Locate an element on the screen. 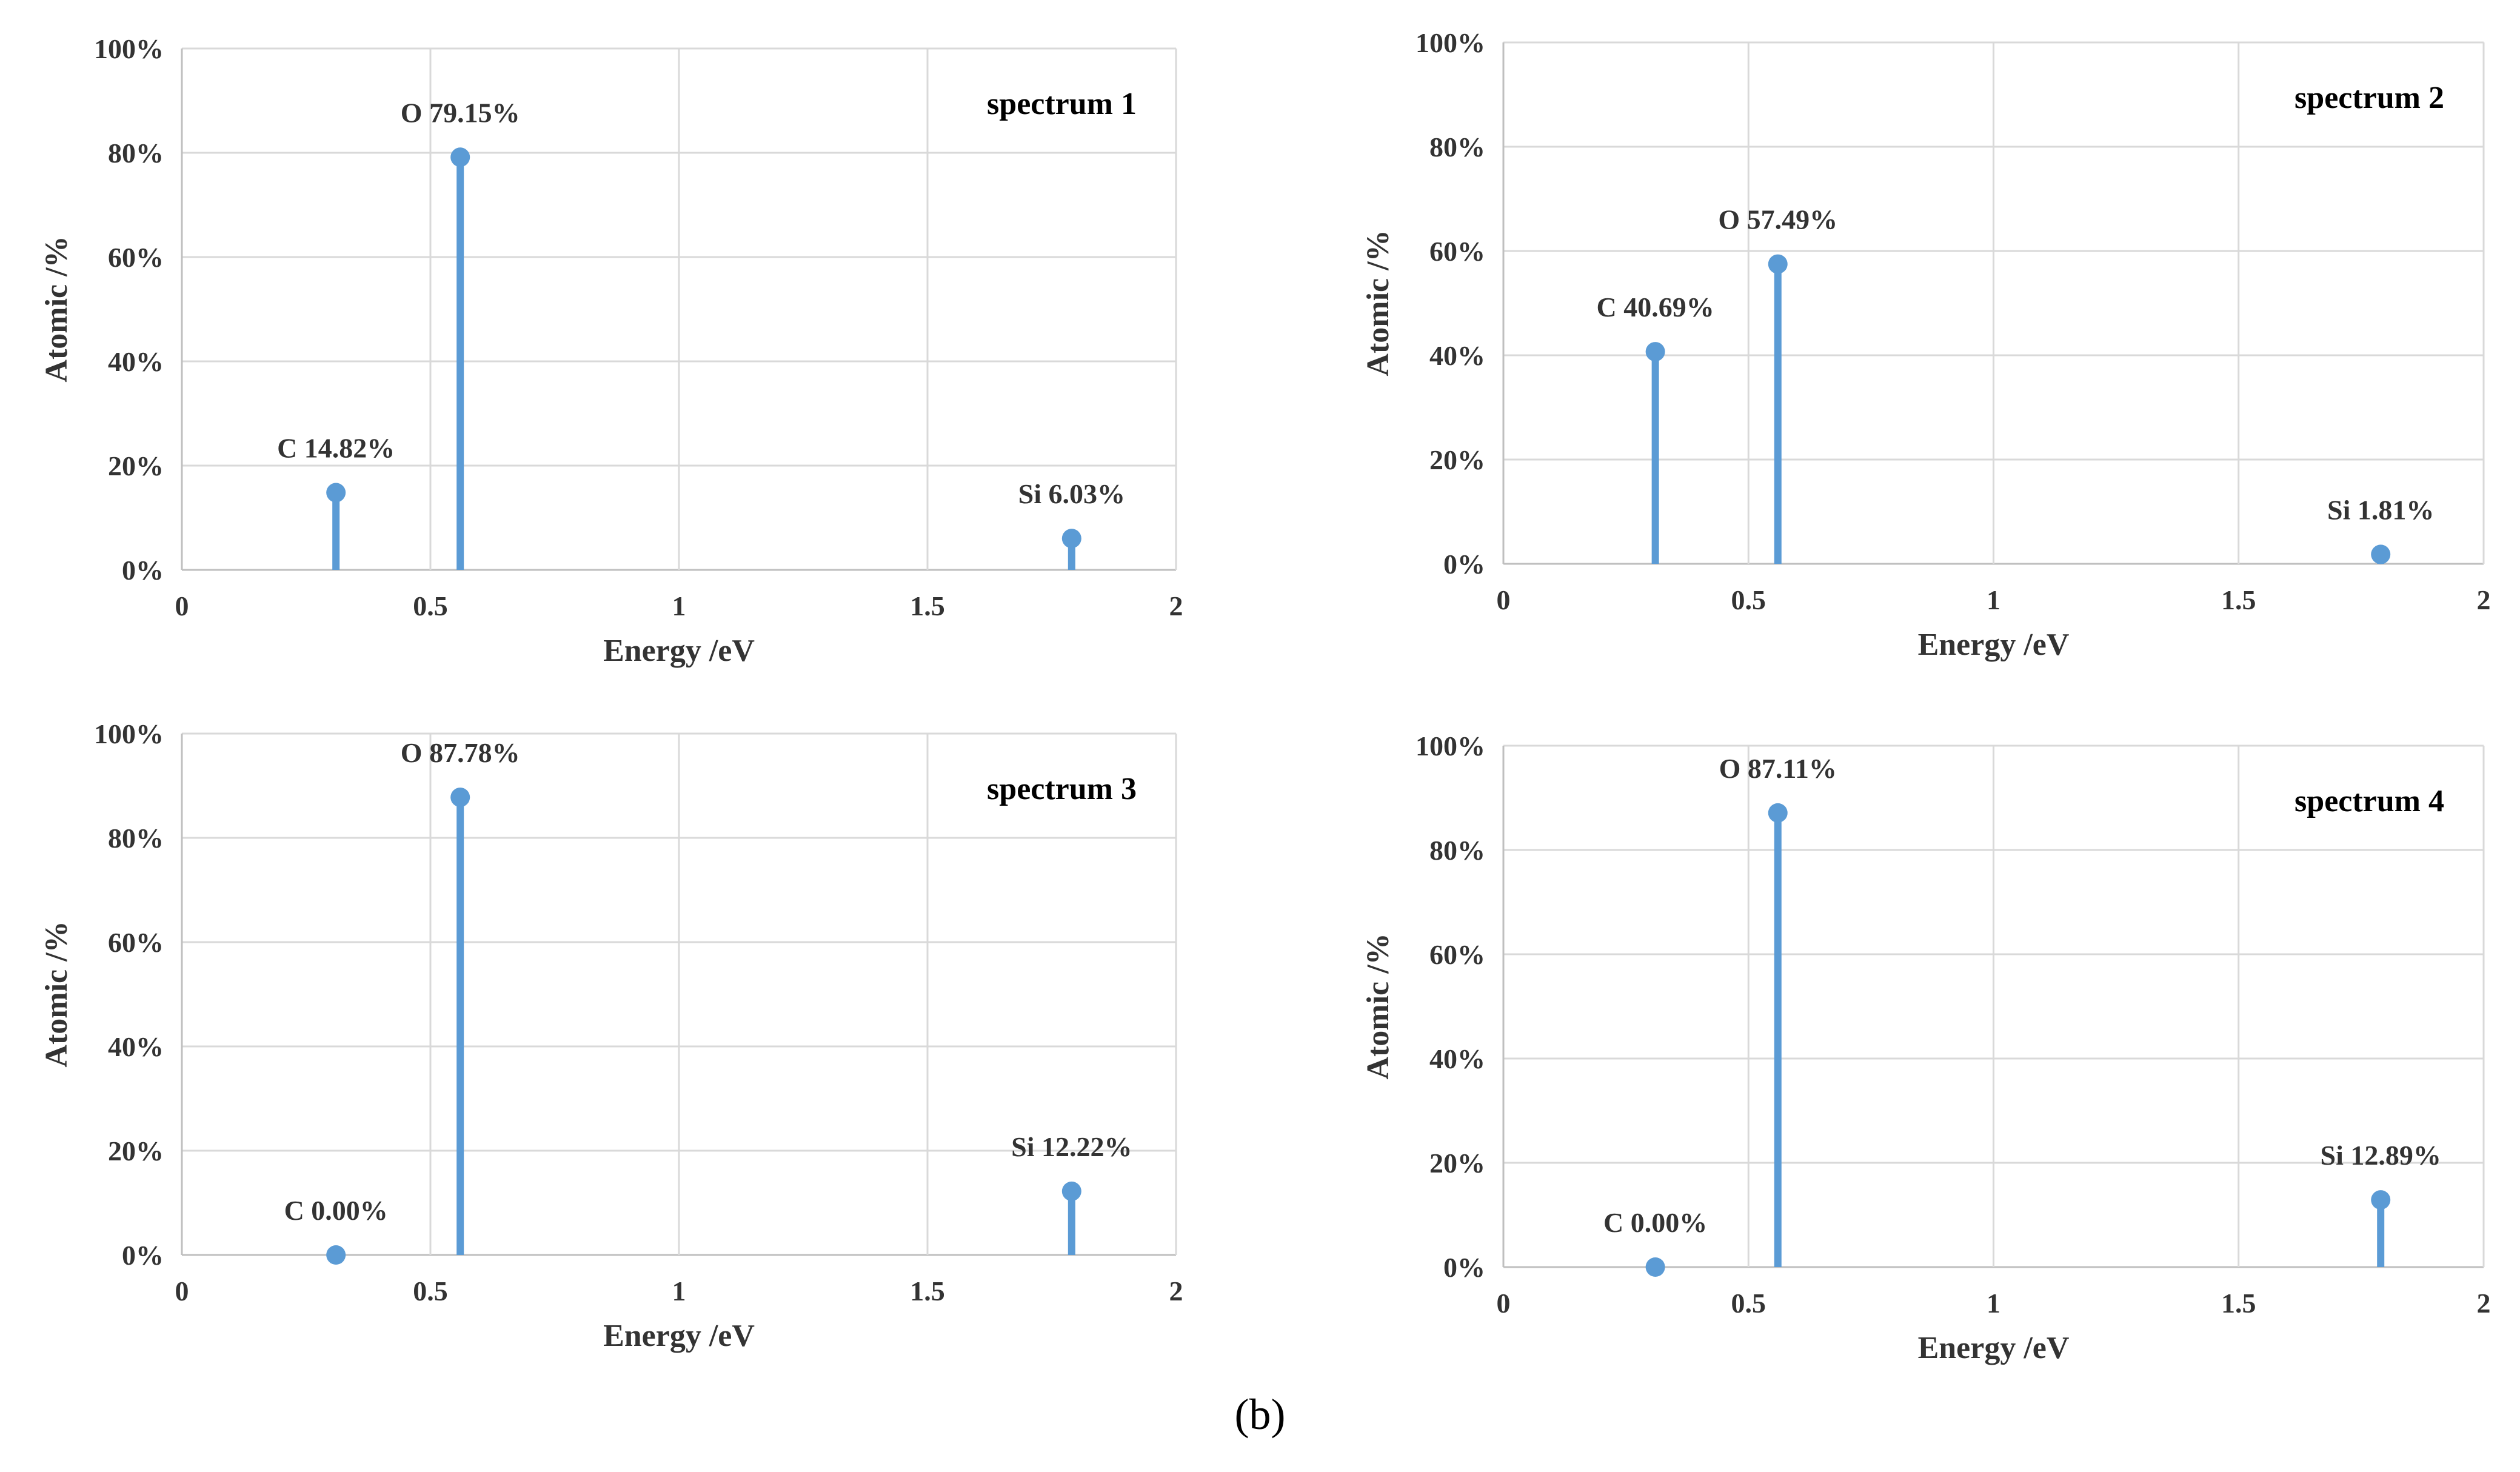 Image resolution: width=2520 pixels, height=1472 pixels. chart-title: spectrum 2 is located at coordinates (2369, 98).